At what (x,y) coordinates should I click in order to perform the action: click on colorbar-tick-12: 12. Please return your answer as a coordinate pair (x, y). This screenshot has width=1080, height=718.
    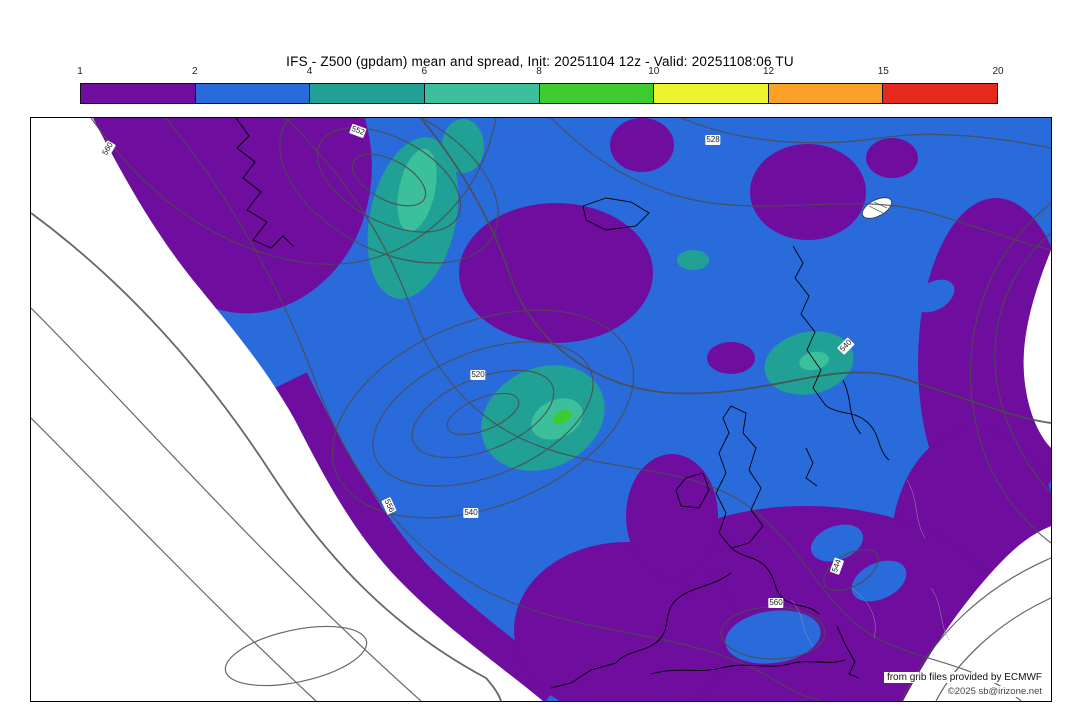
    Looking at the image, I should click on (768, 71).